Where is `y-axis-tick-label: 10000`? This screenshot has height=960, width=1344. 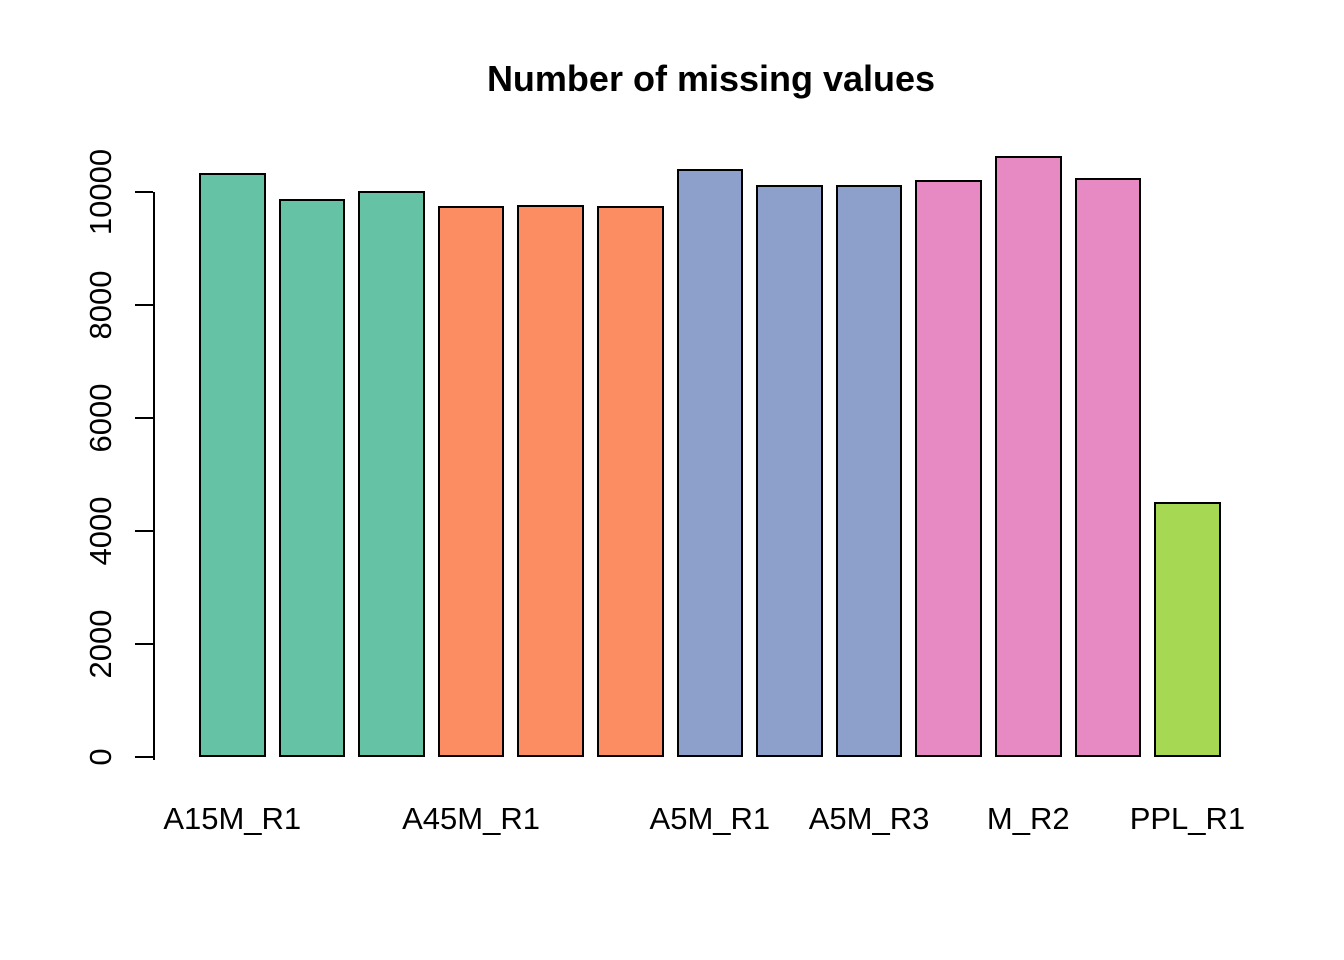
y-axis-tick-label: 10000 is located at coordinates (100, 192).